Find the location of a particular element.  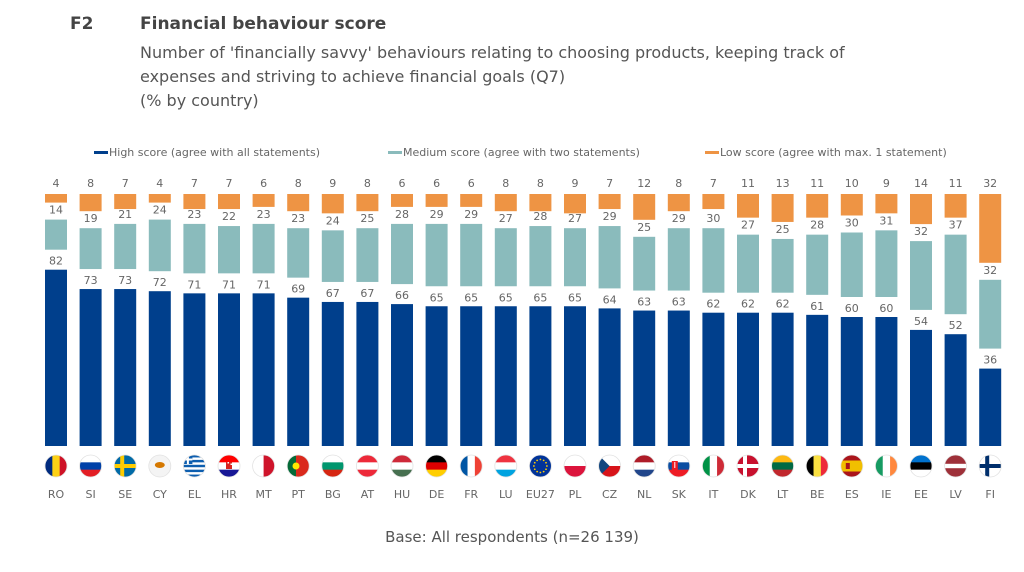

category-label-FR: FR is located at coordinates (471, 494).